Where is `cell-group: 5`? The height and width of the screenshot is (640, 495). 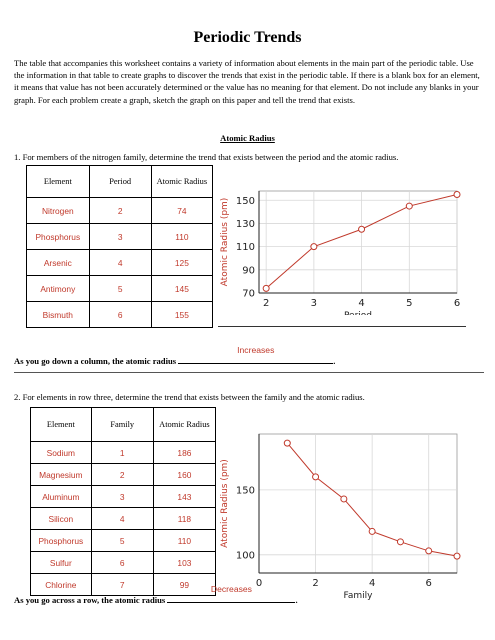
cell-group: 5 is located at coordinates (120, 288).